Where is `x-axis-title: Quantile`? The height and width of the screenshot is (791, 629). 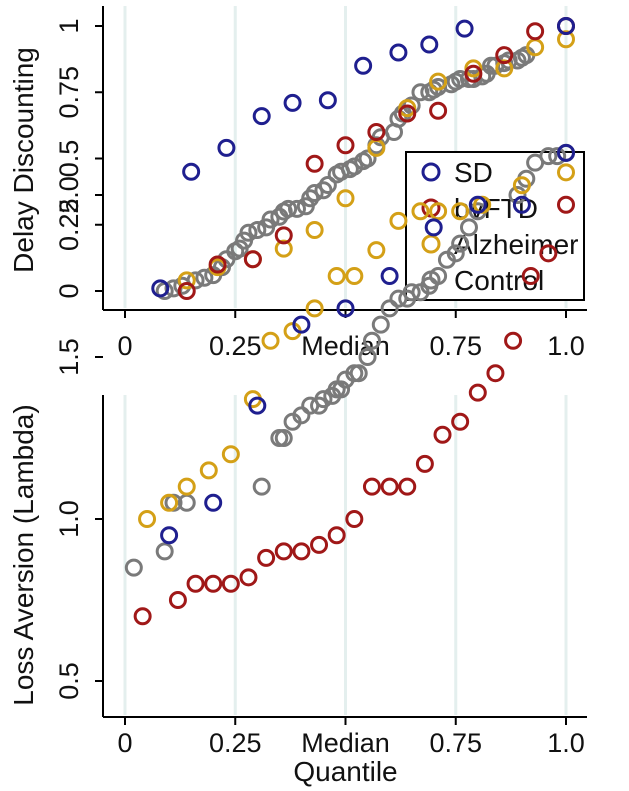
x-axis-title: Quantile is located at coordinates (345, 771).